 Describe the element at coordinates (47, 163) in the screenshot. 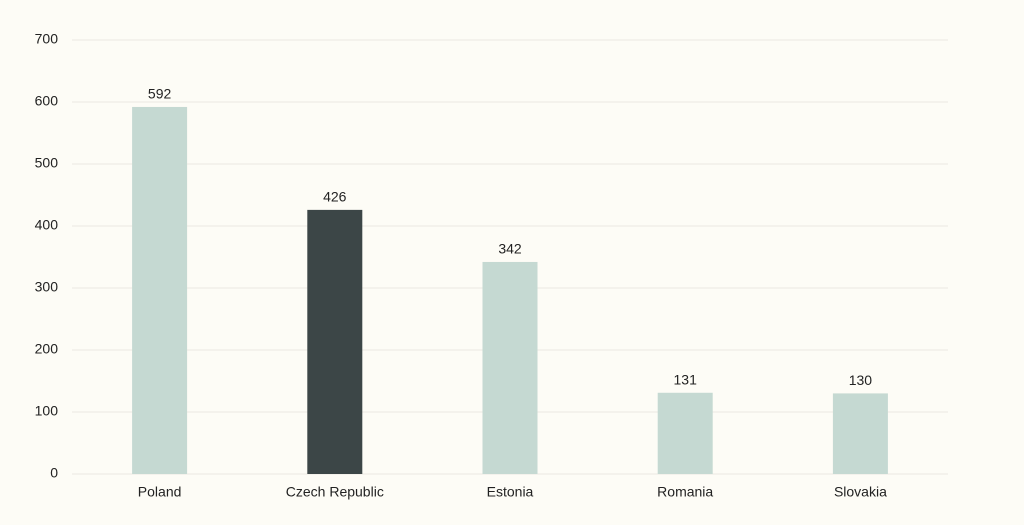

I see `y-tick-label: 500` at that location.